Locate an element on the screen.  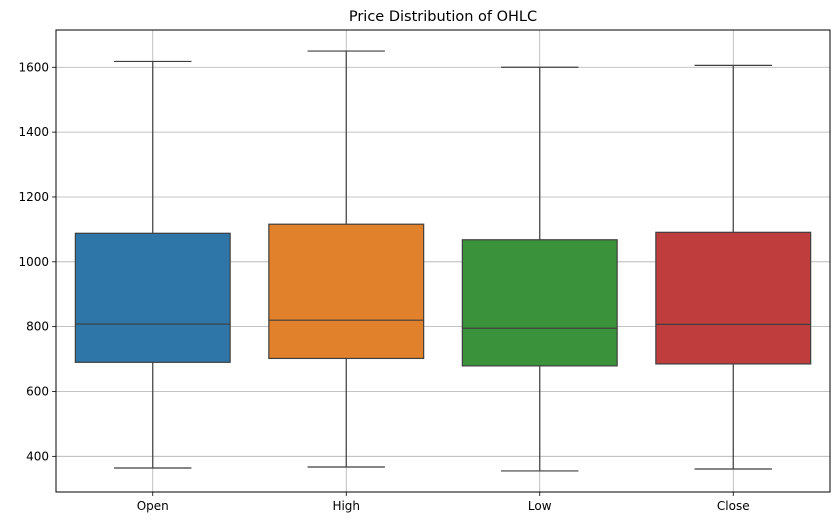
y-tick-label: 1200 is located at coordinates (33, 197).